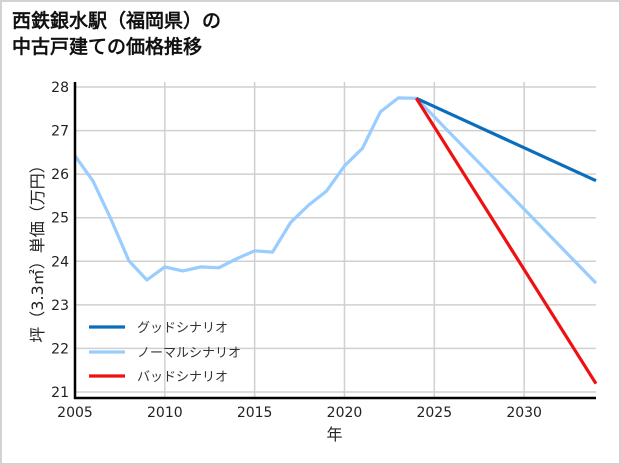  I want to click on y-tick-label: 24, so click(60, 262).